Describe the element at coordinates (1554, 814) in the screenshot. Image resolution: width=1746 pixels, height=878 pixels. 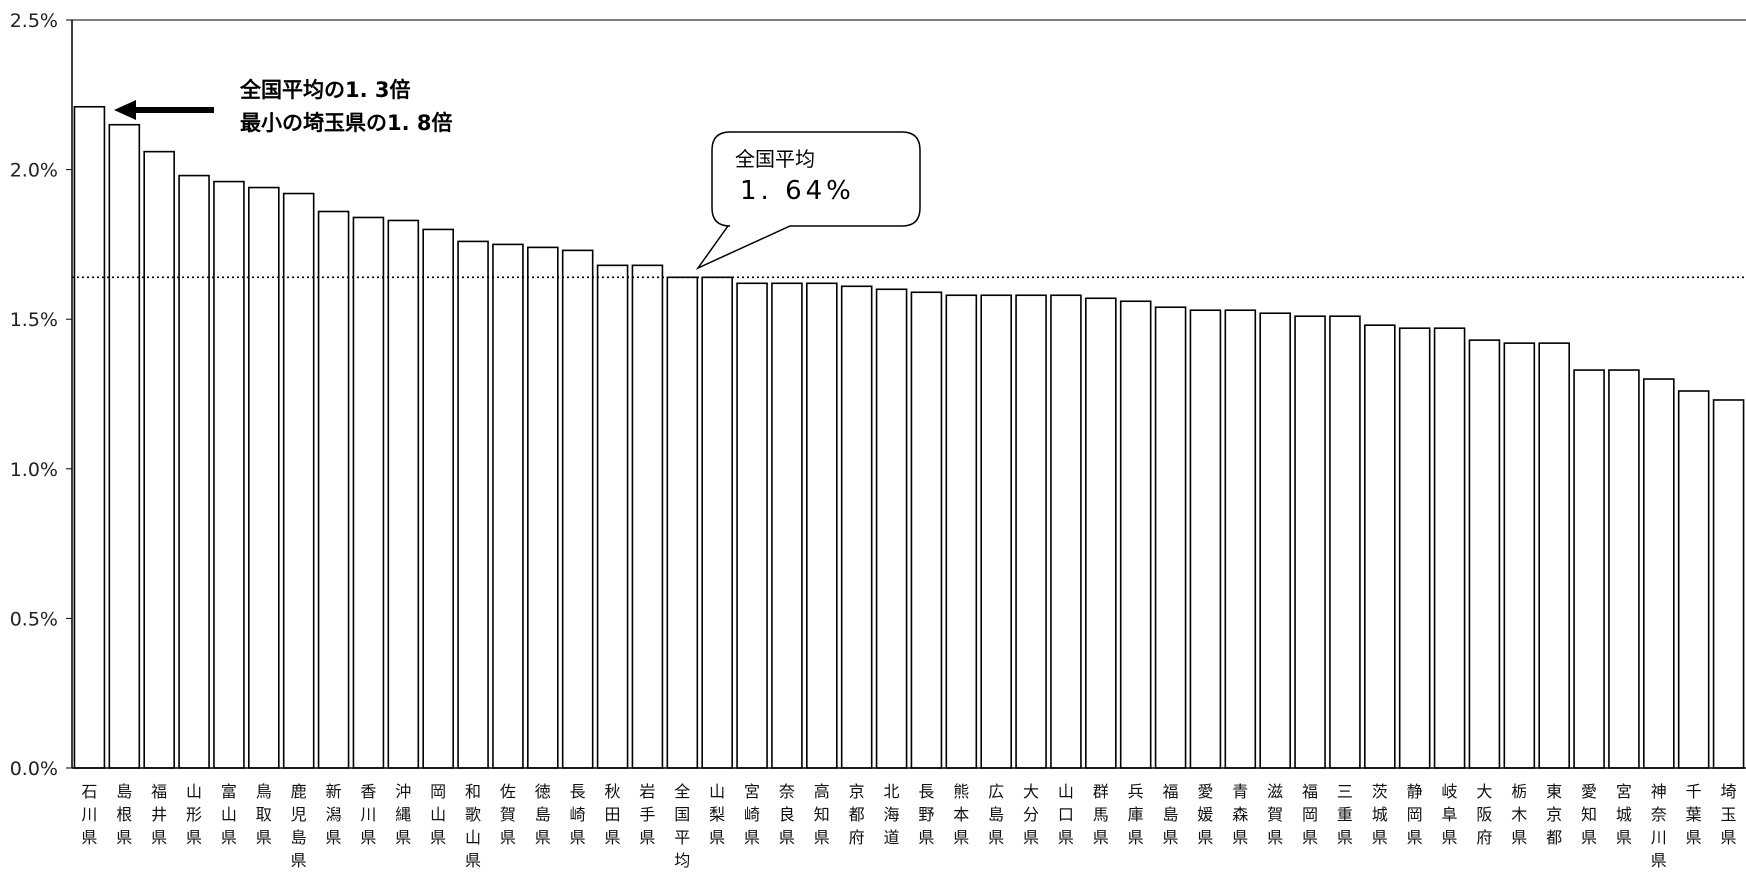
I see `x-tick-label: 東京都` at that location.